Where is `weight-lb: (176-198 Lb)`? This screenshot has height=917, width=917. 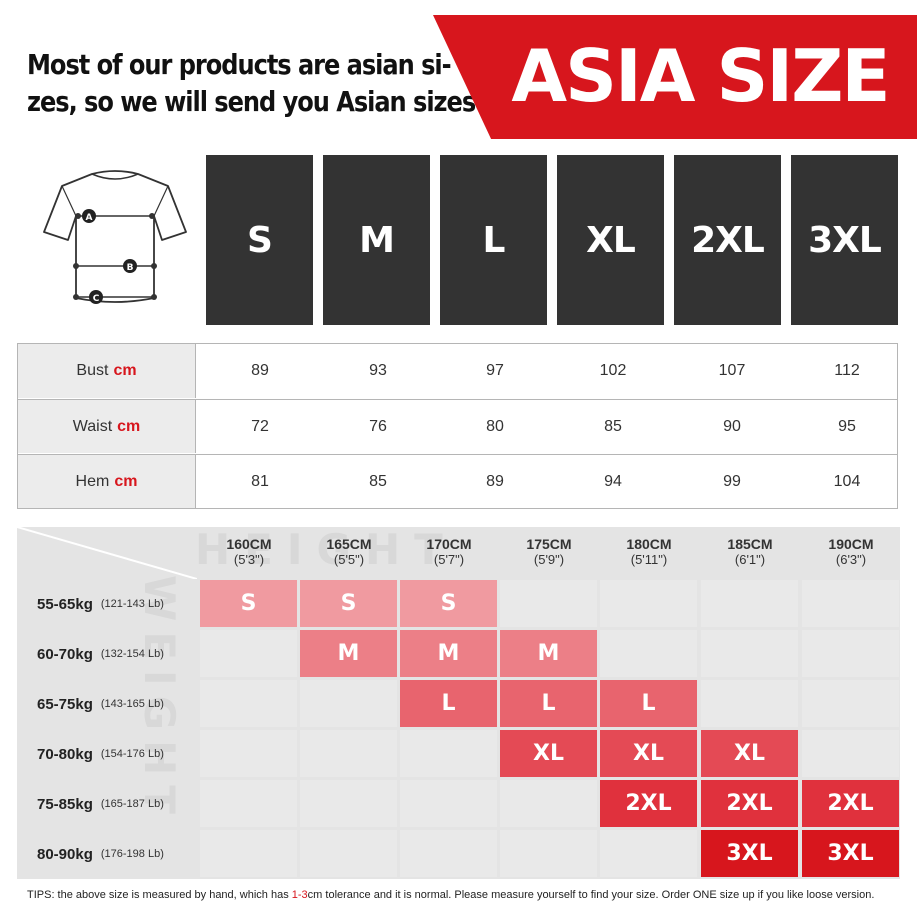 weight-lb: (176-198 Lb) is located at coordinates (132, 854).